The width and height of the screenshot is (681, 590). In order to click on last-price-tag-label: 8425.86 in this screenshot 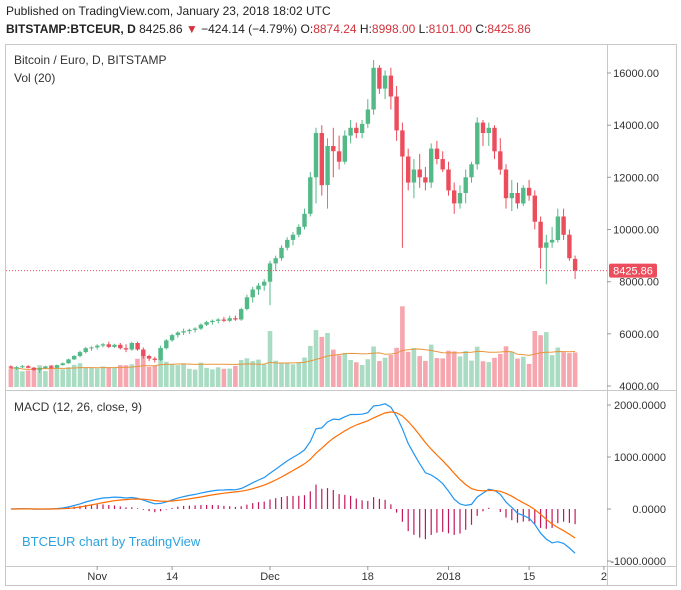, I will do `click(633, 272)`.